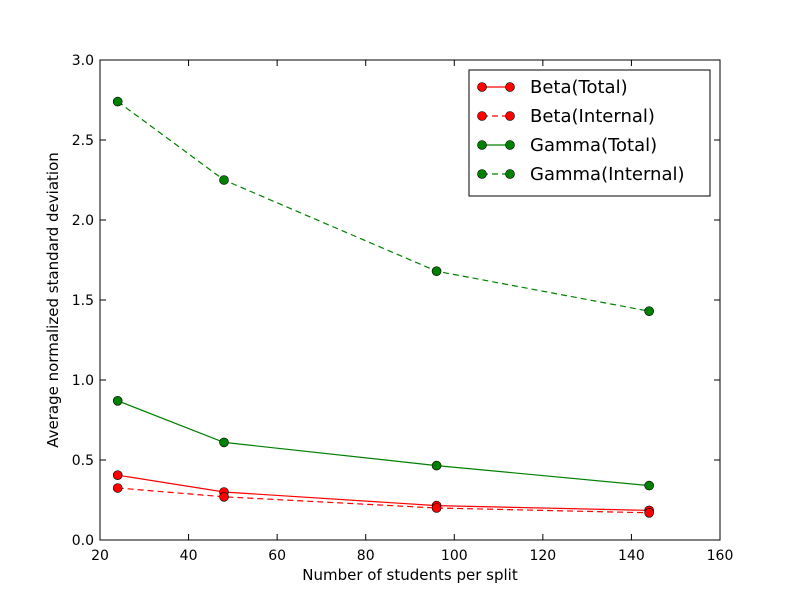  What do you see at coordinates (83, 301) in the screenshot?
I see `y-tick-label: 1.5` at bounding box center [83, 301].